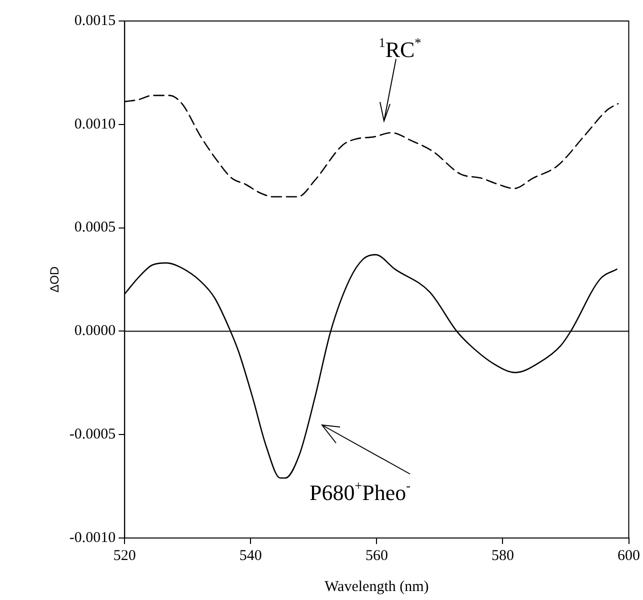  What do you see at coordinates (92, 538) in the screenshot?
I see `y-tick-label: -0.0010` at bounding box center [92, 538].